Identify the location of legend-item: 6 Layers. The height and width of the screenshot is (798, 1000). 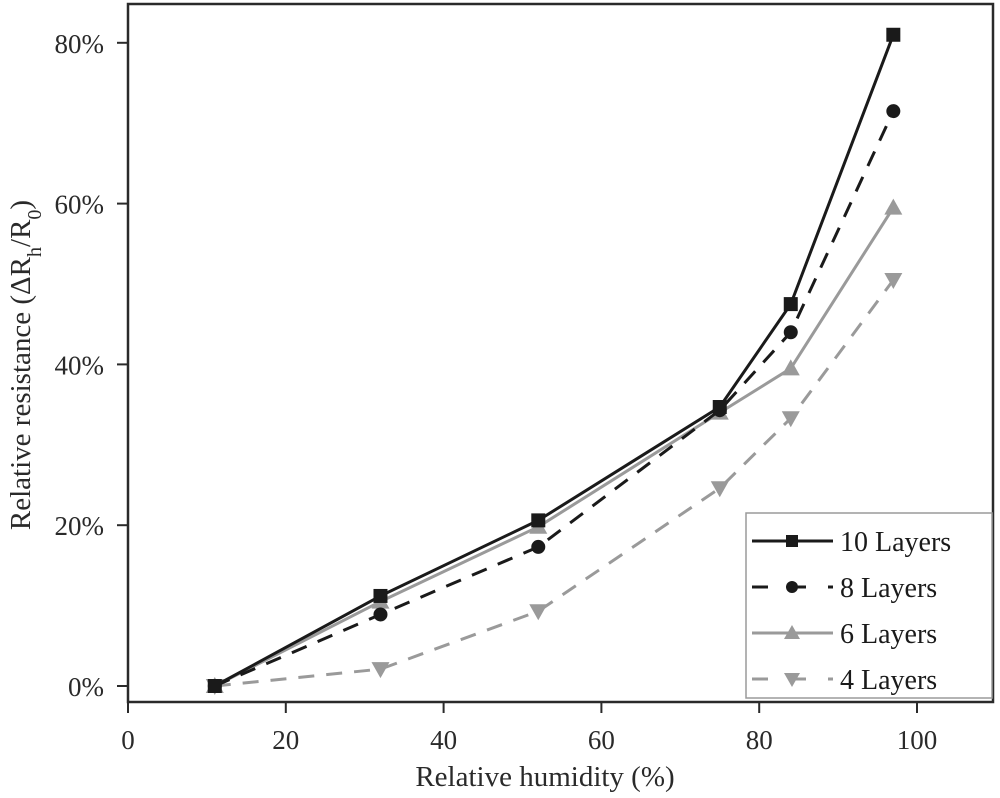
(844, 634).